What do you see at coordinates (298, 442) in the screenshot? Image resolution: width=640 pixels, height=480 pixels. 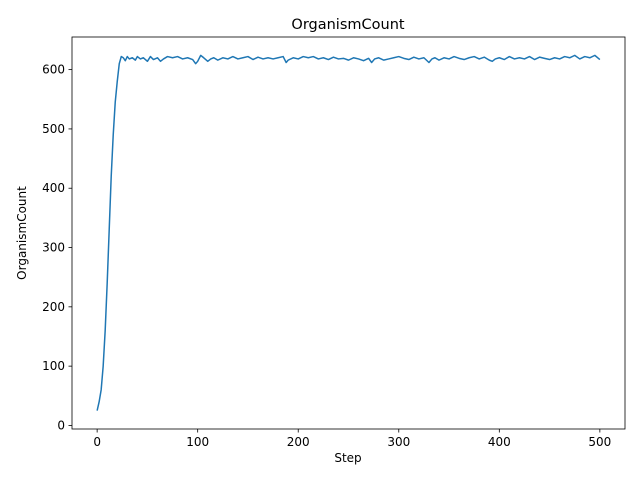 I see `x-tick-label: 200` at bounding box center [298, 442].